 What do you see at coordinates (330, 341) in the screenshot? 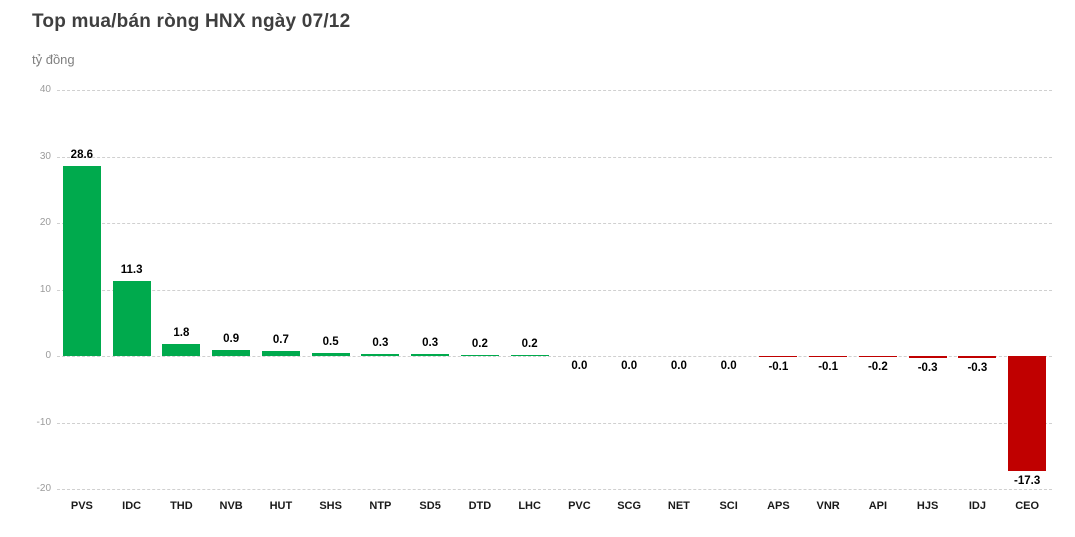
I see `bar-value-label: 0.5` at bounding box center [330, 341].